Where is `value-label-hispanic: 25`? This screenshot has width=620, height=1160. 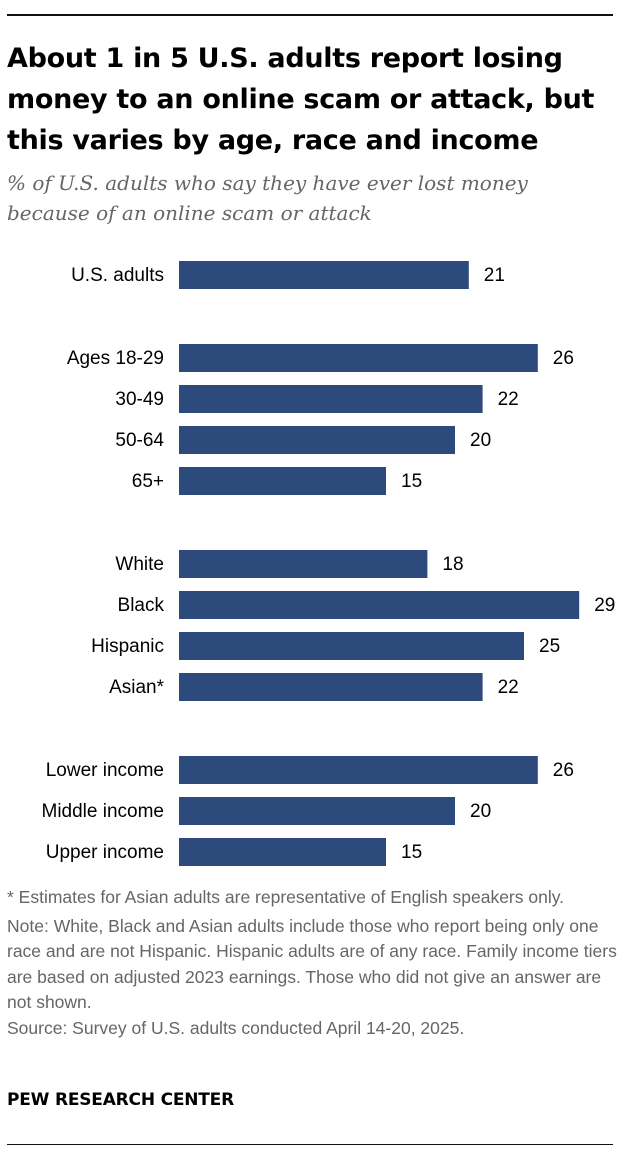 value-label-hispanic: 25 is located at coordinates (549, 646).